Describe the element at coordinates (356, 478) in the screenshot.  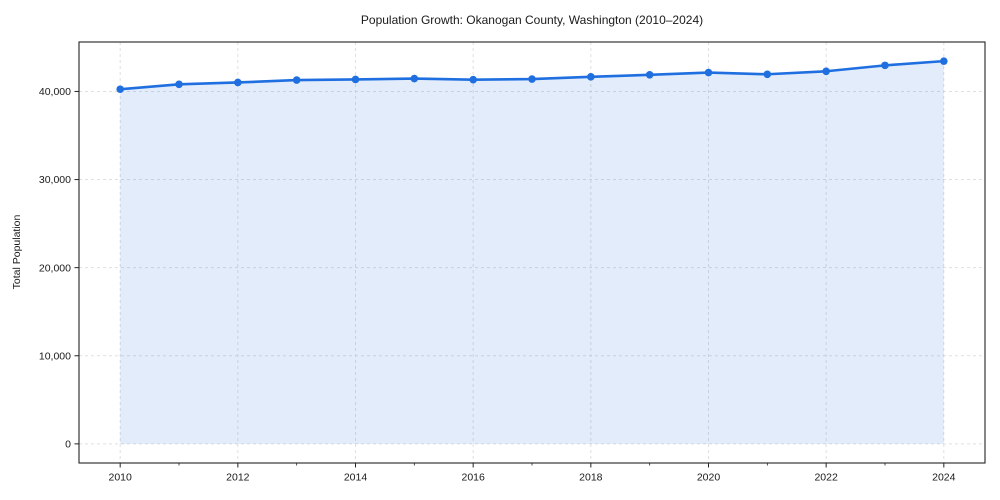
I see `x-tick-label: 2014` at that location.